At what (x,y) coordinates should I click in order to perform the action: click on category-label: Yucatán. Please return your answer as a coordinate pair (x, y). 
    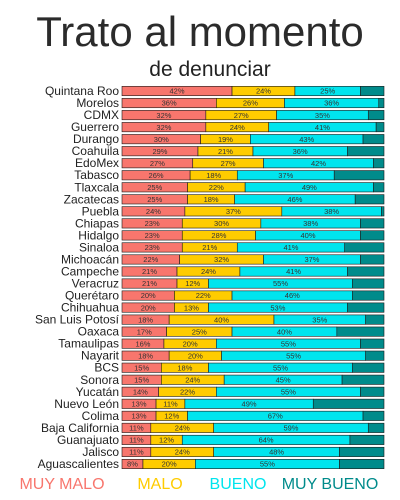
    Looking at the image, I should click on (97, 392).